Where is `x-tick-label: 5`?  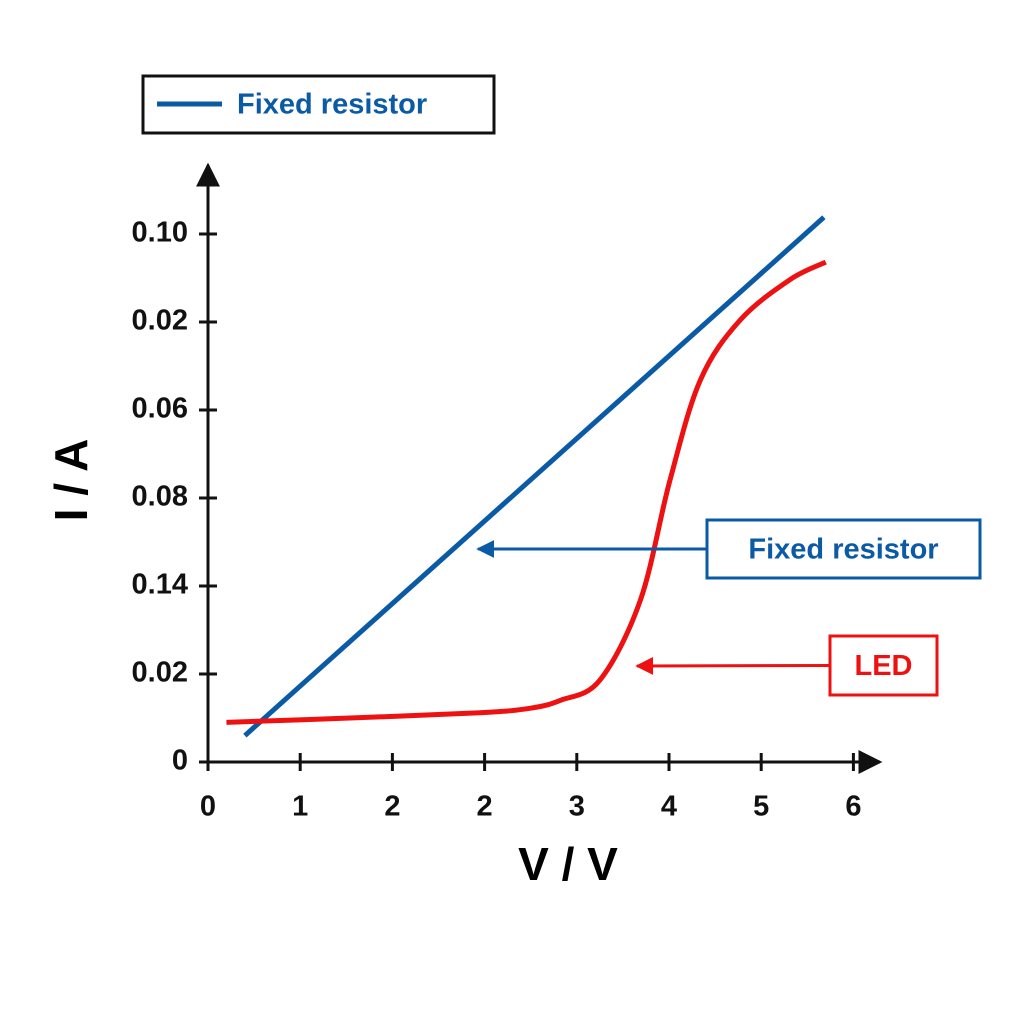
x-tick-label: 5 is located at coordinates (761, 807).